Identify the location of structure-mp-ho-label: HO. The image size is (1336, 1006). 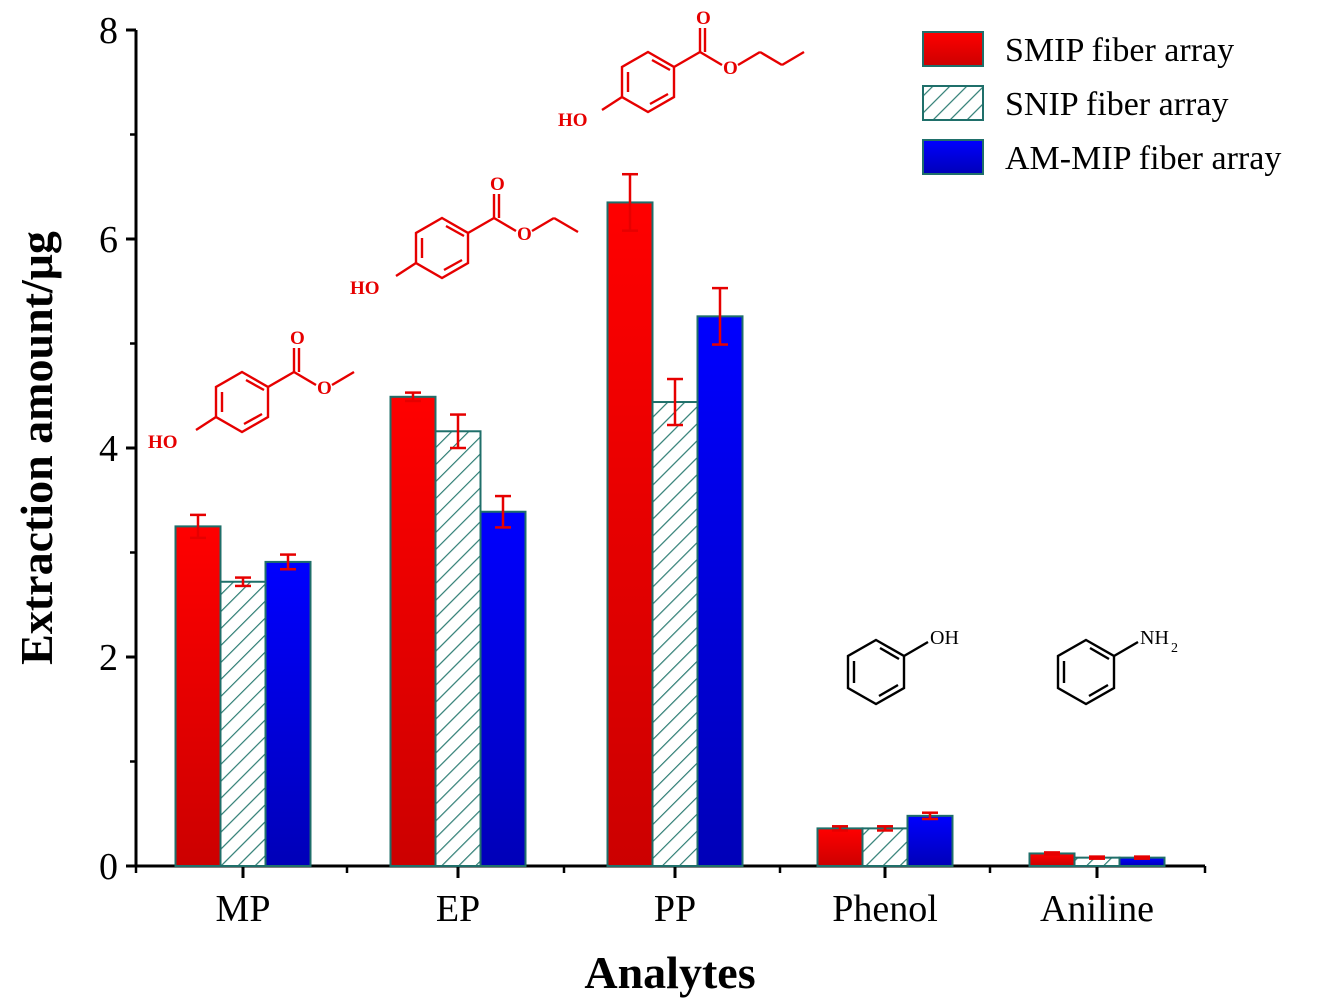
(163, 442).